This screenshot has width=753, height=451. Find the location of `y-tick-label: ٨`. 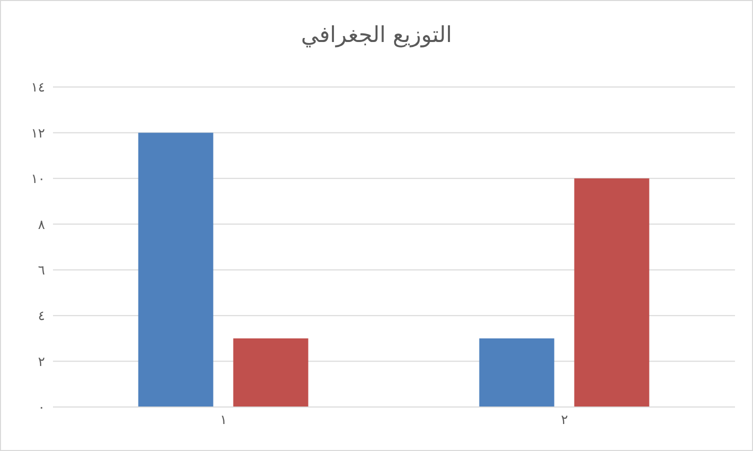

y-tick-label: ٨ is located at coordinates (42, 225).